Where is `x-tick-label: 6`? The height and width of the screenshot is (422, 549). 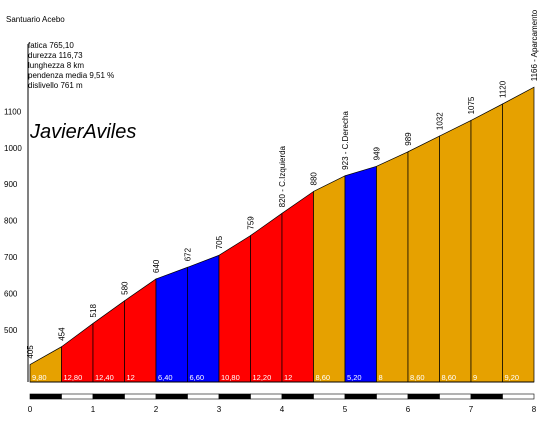
x-tick-label: 6 is located at coordinates (408, 409).